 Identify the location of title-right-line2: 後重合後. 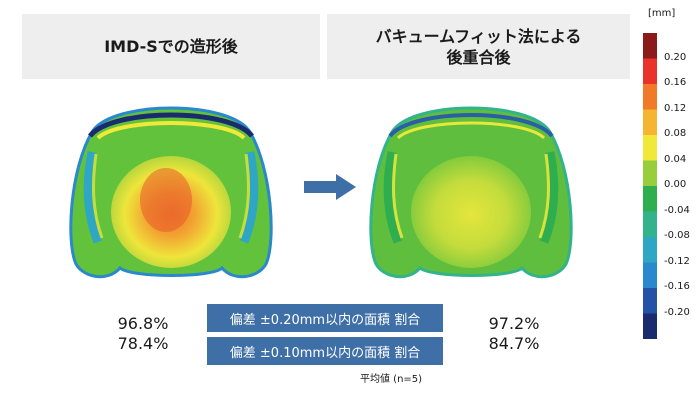
(478, 57).